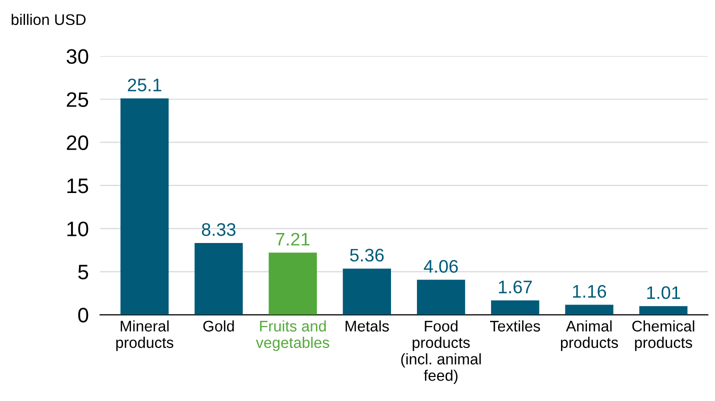  I want to click on y-tick-label: 15, so click(77, 186).